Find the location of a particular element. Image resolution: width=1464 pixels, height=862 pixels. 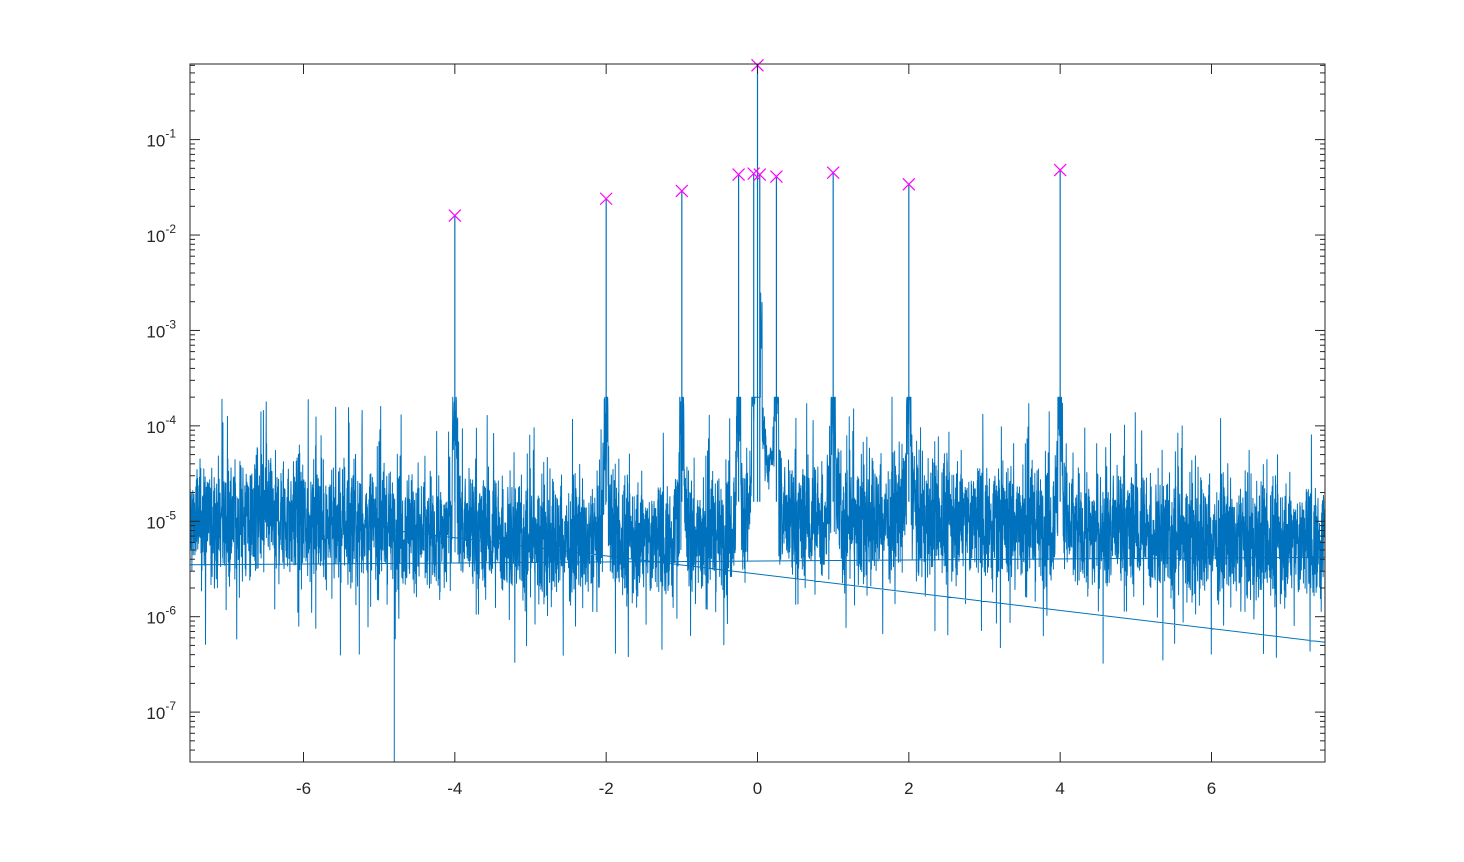

x-tick-label: 2 is located at coordinates (908, 788).